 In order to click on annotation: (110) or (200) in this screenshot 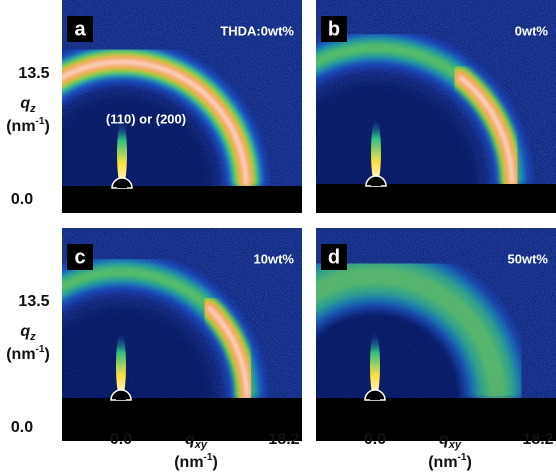, I will do `click(146, 118)`.